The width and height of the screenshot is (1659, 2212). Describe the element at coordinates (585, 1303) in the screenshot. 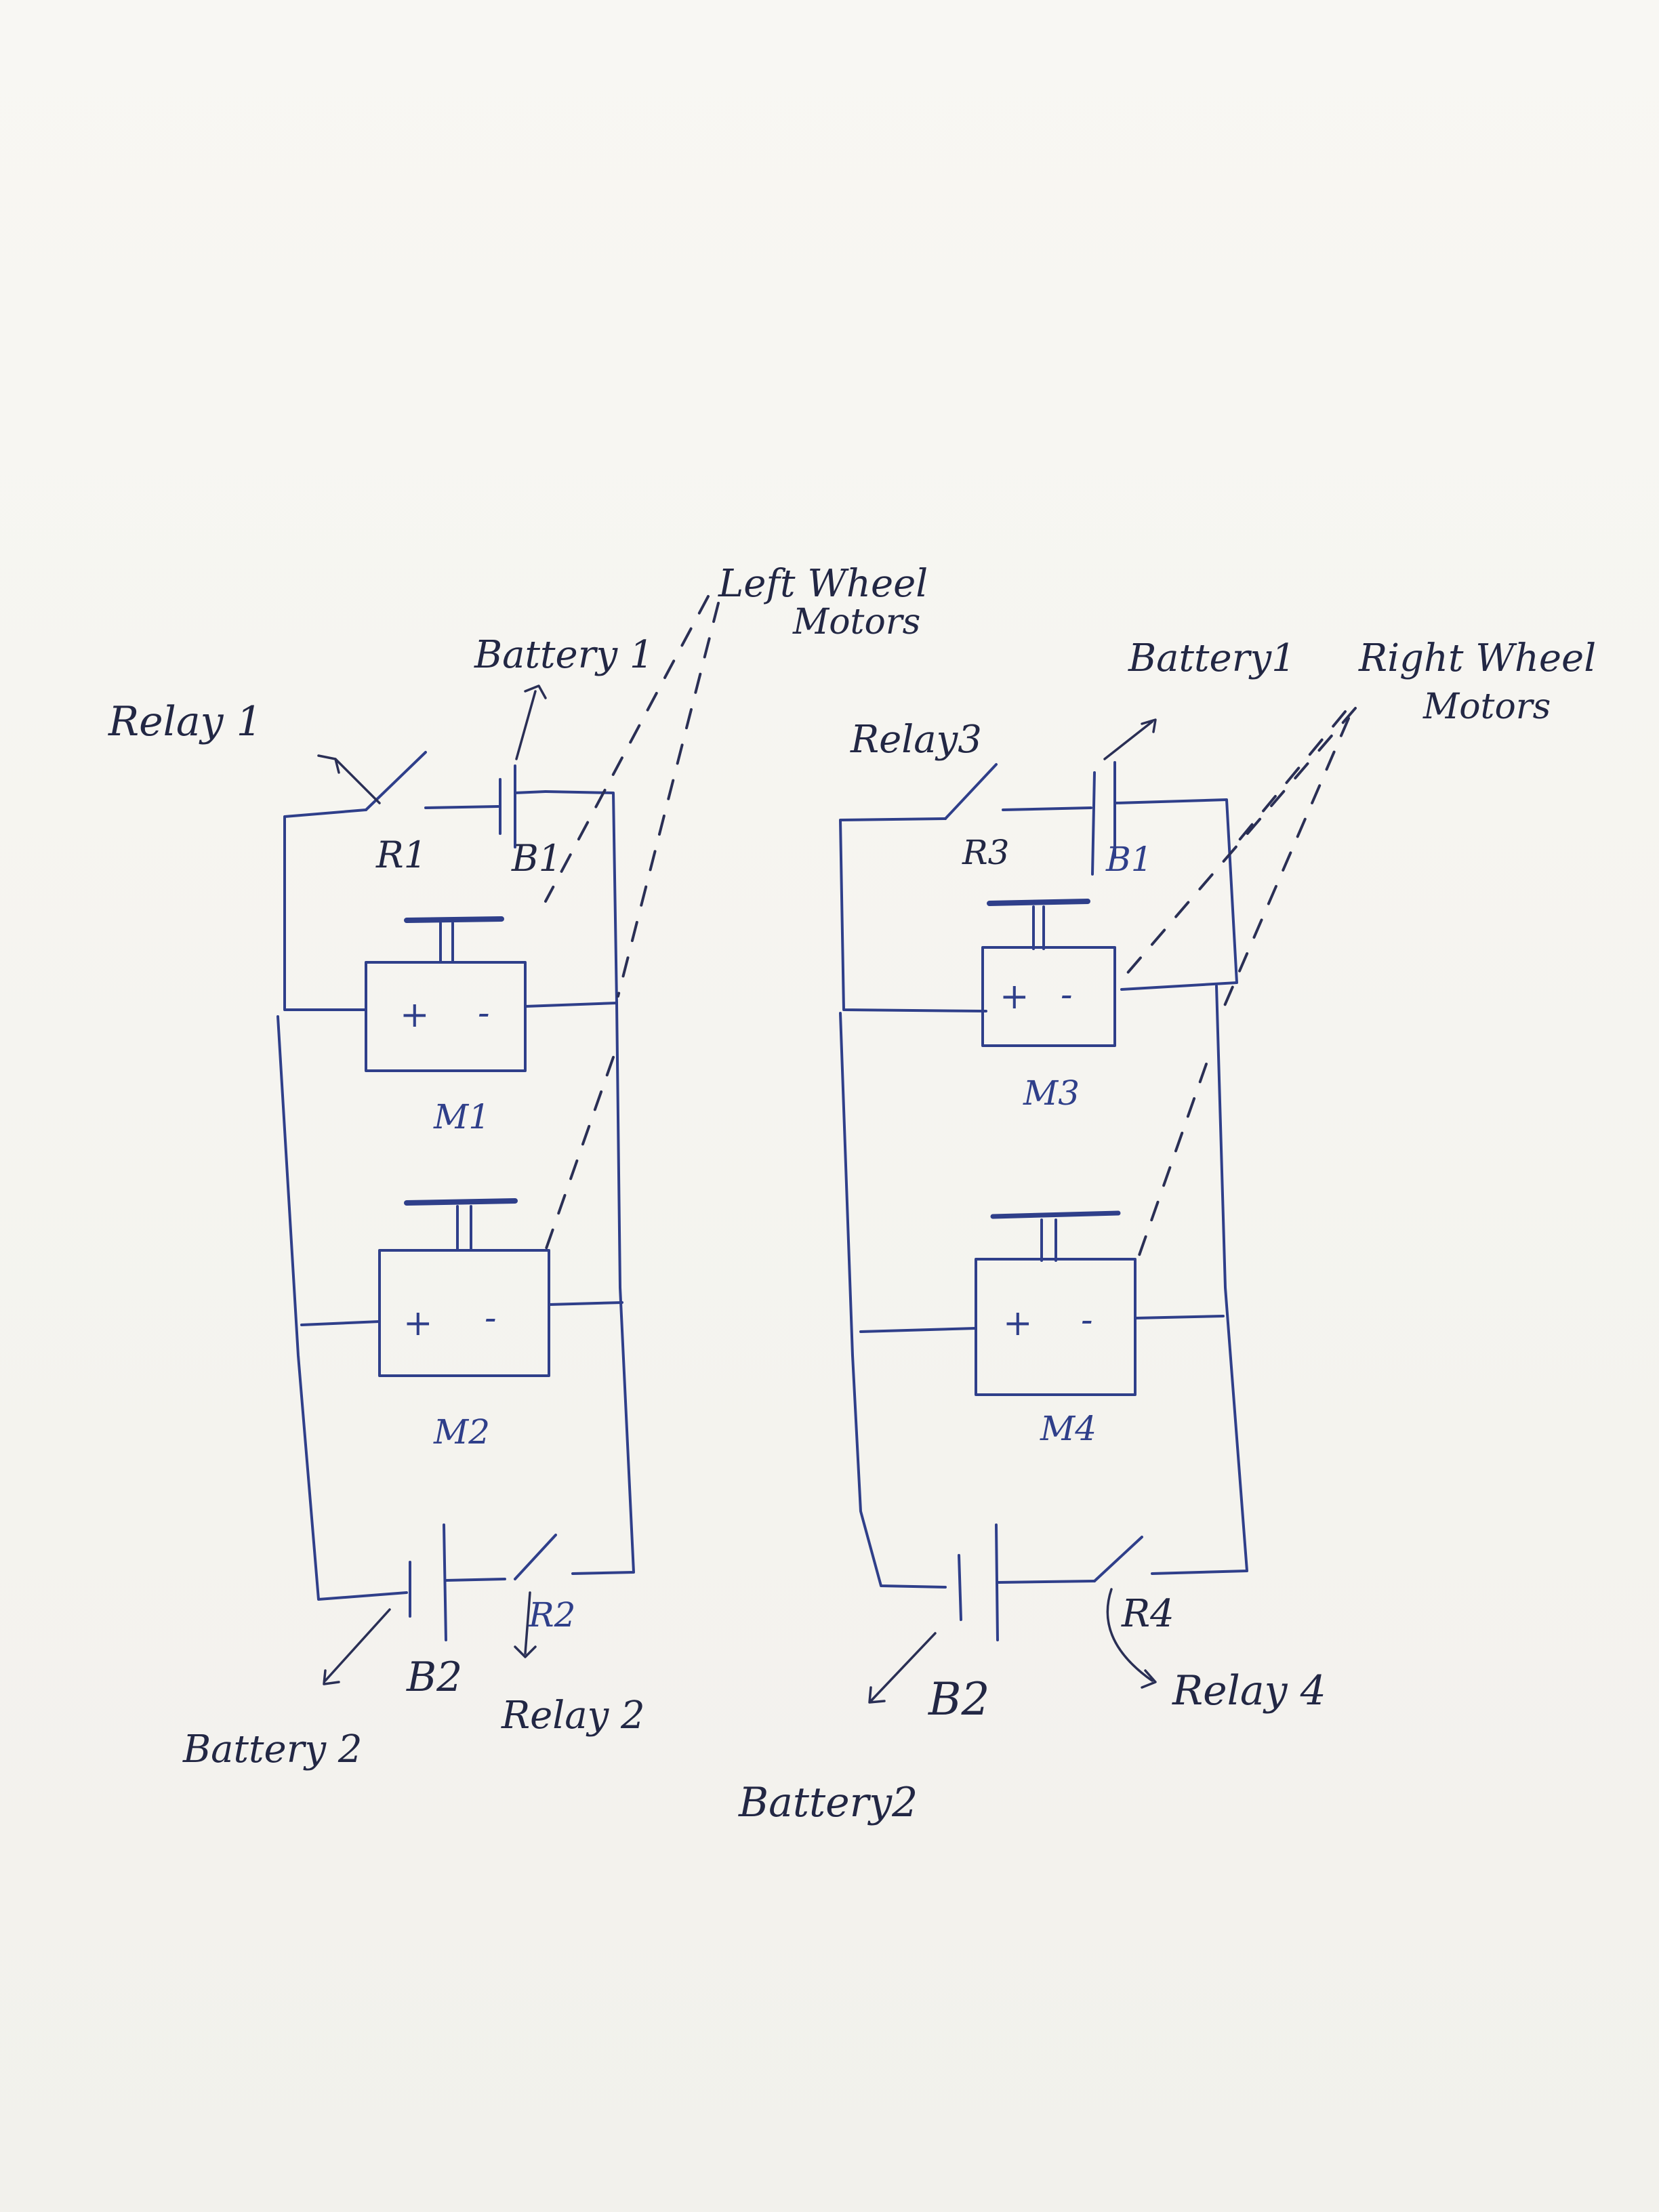

I see `m2-right-wire` at that location.